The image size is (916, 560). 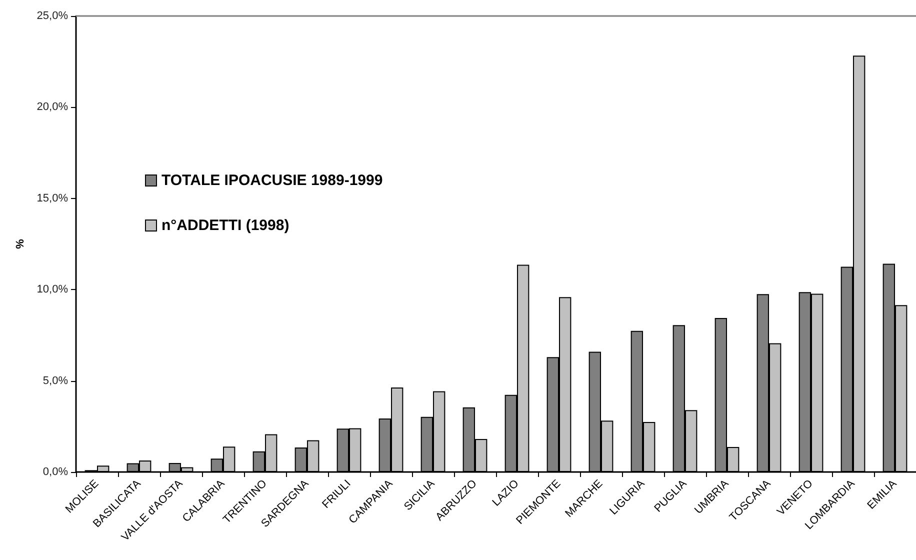 I want to click on y-tick-label: 0,0%, so click(x=55, y=472).